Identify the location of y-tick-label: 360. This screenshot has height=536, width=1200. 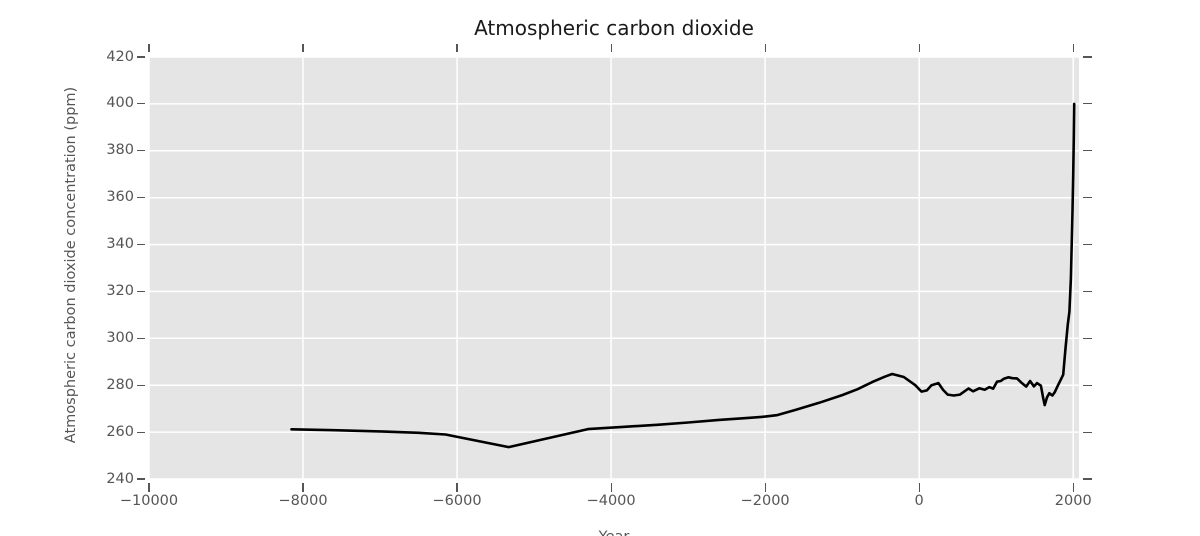
(120, 197).